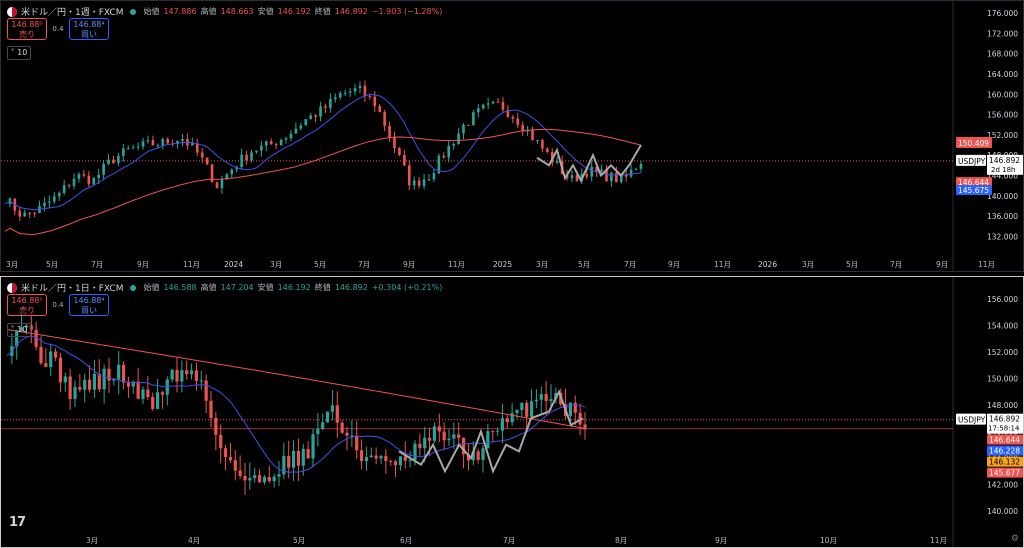 This screenshot has width=1024, height=548. I want to click on y-tick-label: 140.000, so click(1002, 511).